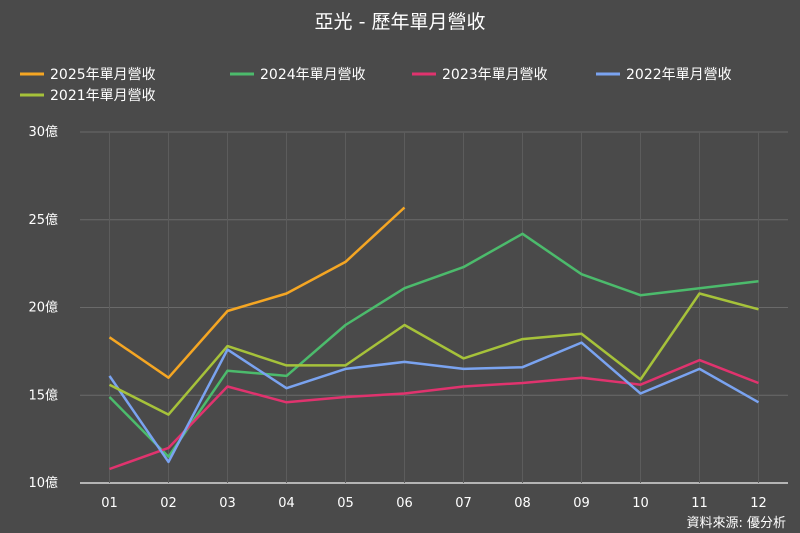 The width and height of the screenshot is (800, 533). I want to click on x-tick-label: 08, so click(522, 503).